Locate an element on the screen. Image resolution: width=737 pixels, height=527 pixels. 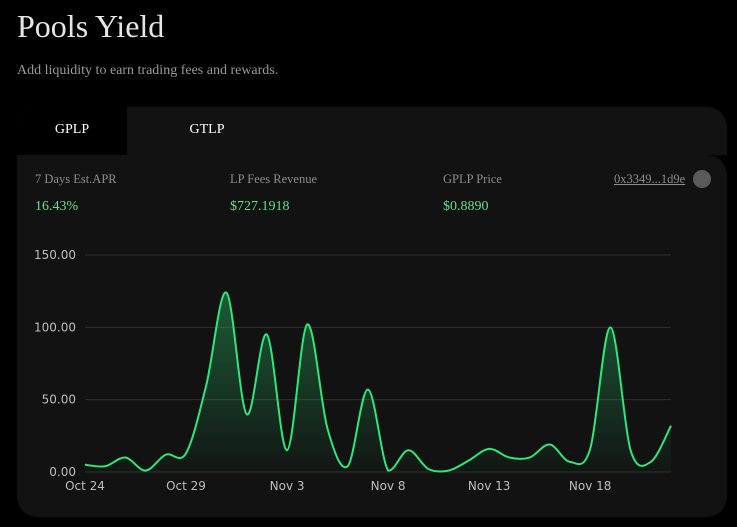
page-title: Pools Yield is located at coordinates (91, 26).